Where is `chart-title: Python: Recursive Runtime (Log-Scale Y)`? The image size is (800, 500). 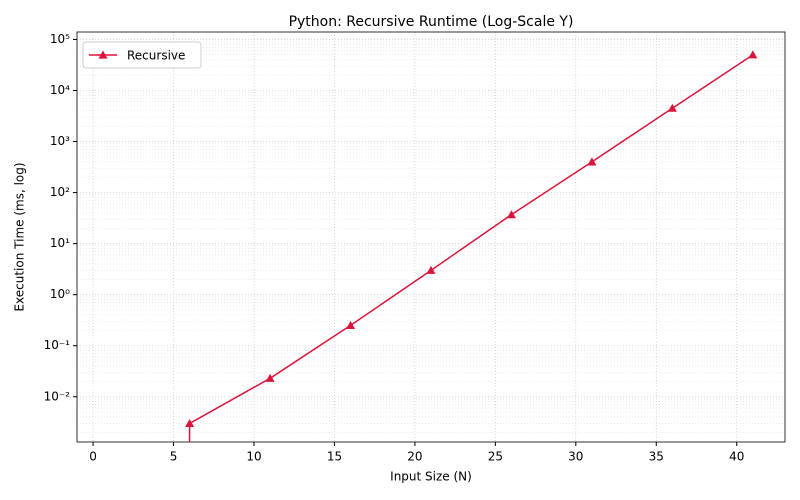 chart-title: Python: Recursive Runtime (Log-Scale Y) is located at coordinates (431, 22).